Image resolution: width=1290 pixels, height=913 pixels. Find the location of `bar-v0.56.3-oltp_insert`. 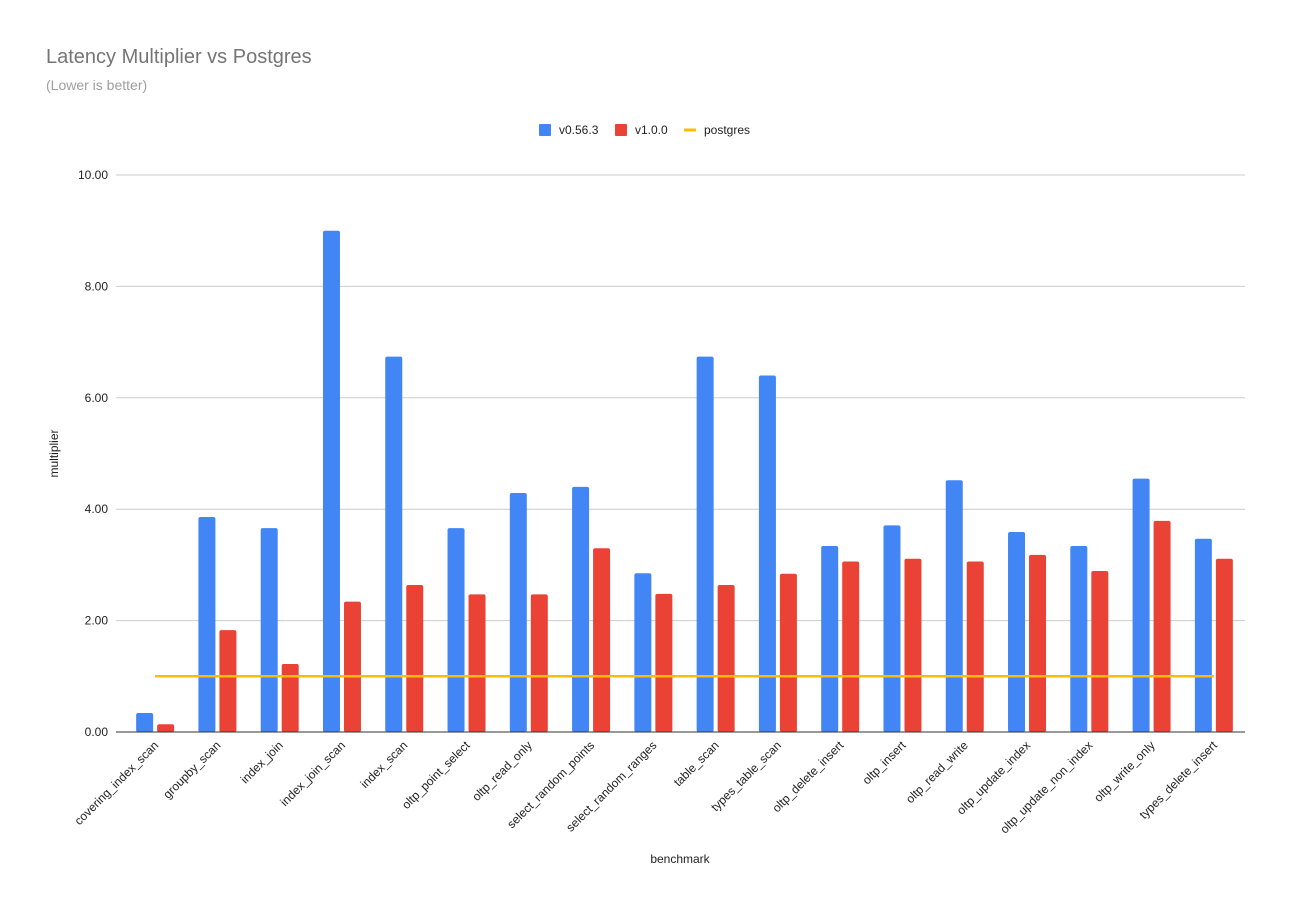

bar-v0.56.3-oltp_insert is located at coordinates (892, 628).